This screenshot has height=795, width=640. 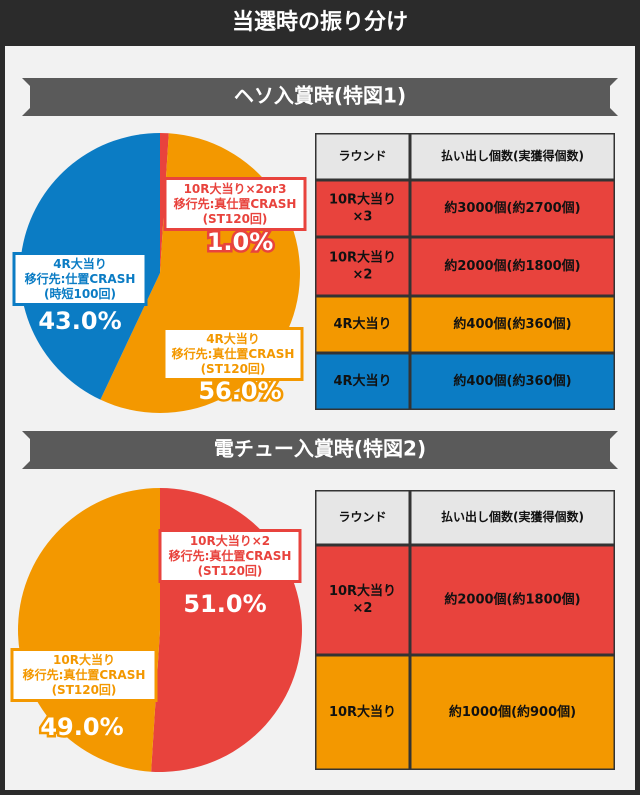 I want to click on section-title: 電チュー入賞時(特図2), so click(x=320, y=449).